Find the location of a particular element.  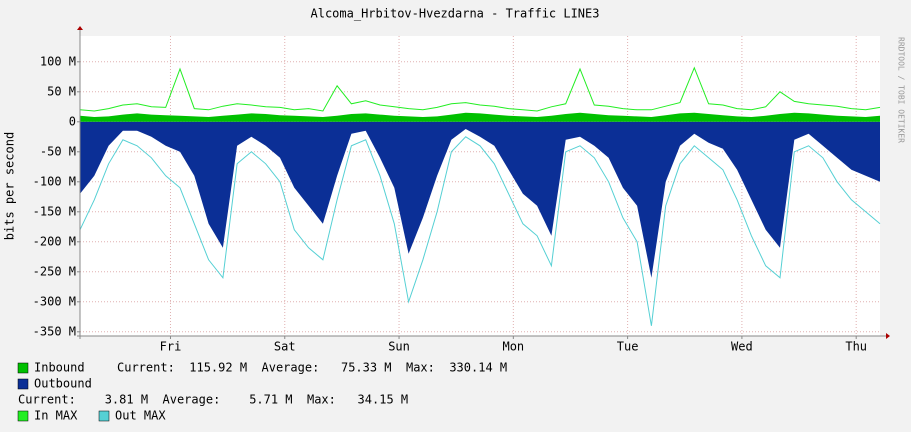

y-tick-label: 0 is located at coordinates (72, 121).